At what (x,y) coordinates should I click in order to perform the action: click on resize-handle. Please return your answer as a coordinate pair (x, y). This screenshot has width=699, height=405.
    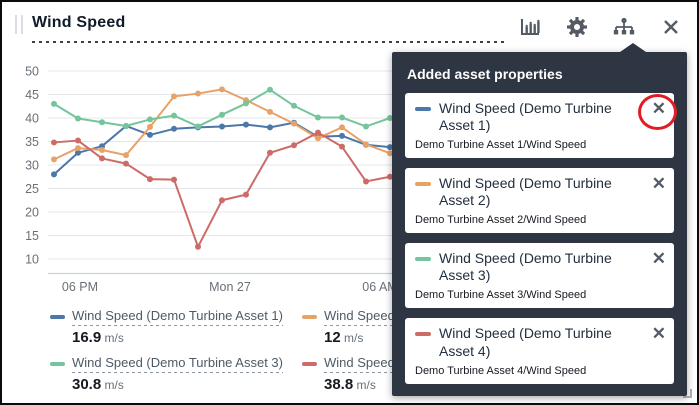
    Looking at the image, I should click on (687, 393).